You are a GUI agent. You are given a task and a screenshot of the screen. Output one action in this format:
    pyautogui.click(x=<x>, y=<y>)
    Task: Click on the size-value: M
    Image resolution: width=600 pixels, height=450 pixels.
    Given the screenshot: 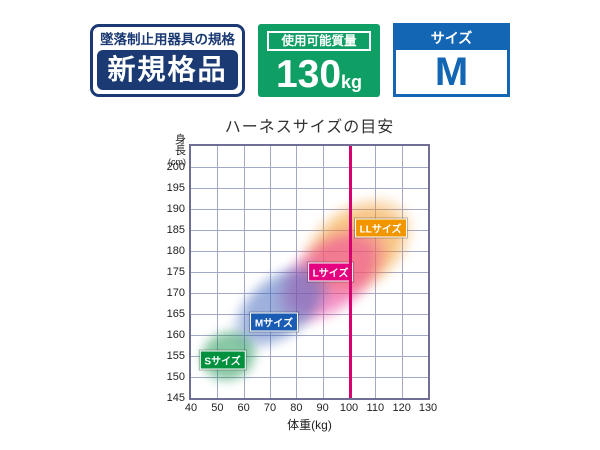 What is the action you would take?
    pyautogui.click(x=451, y=72)
    